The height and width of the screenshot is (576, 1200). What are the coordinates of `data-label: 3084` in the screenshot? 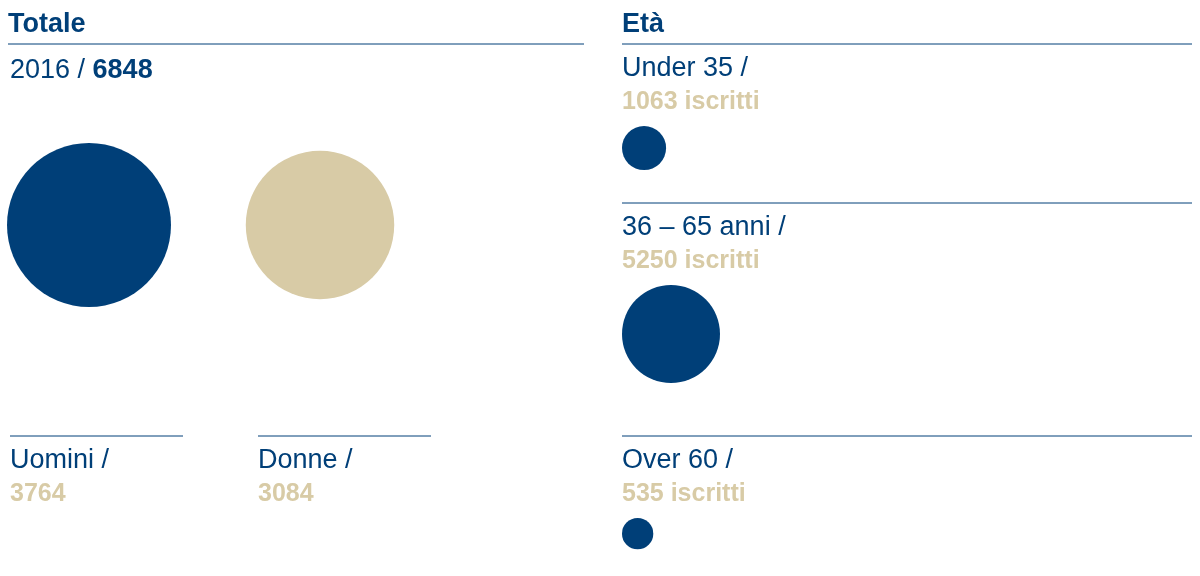 It's located at (286, 492).